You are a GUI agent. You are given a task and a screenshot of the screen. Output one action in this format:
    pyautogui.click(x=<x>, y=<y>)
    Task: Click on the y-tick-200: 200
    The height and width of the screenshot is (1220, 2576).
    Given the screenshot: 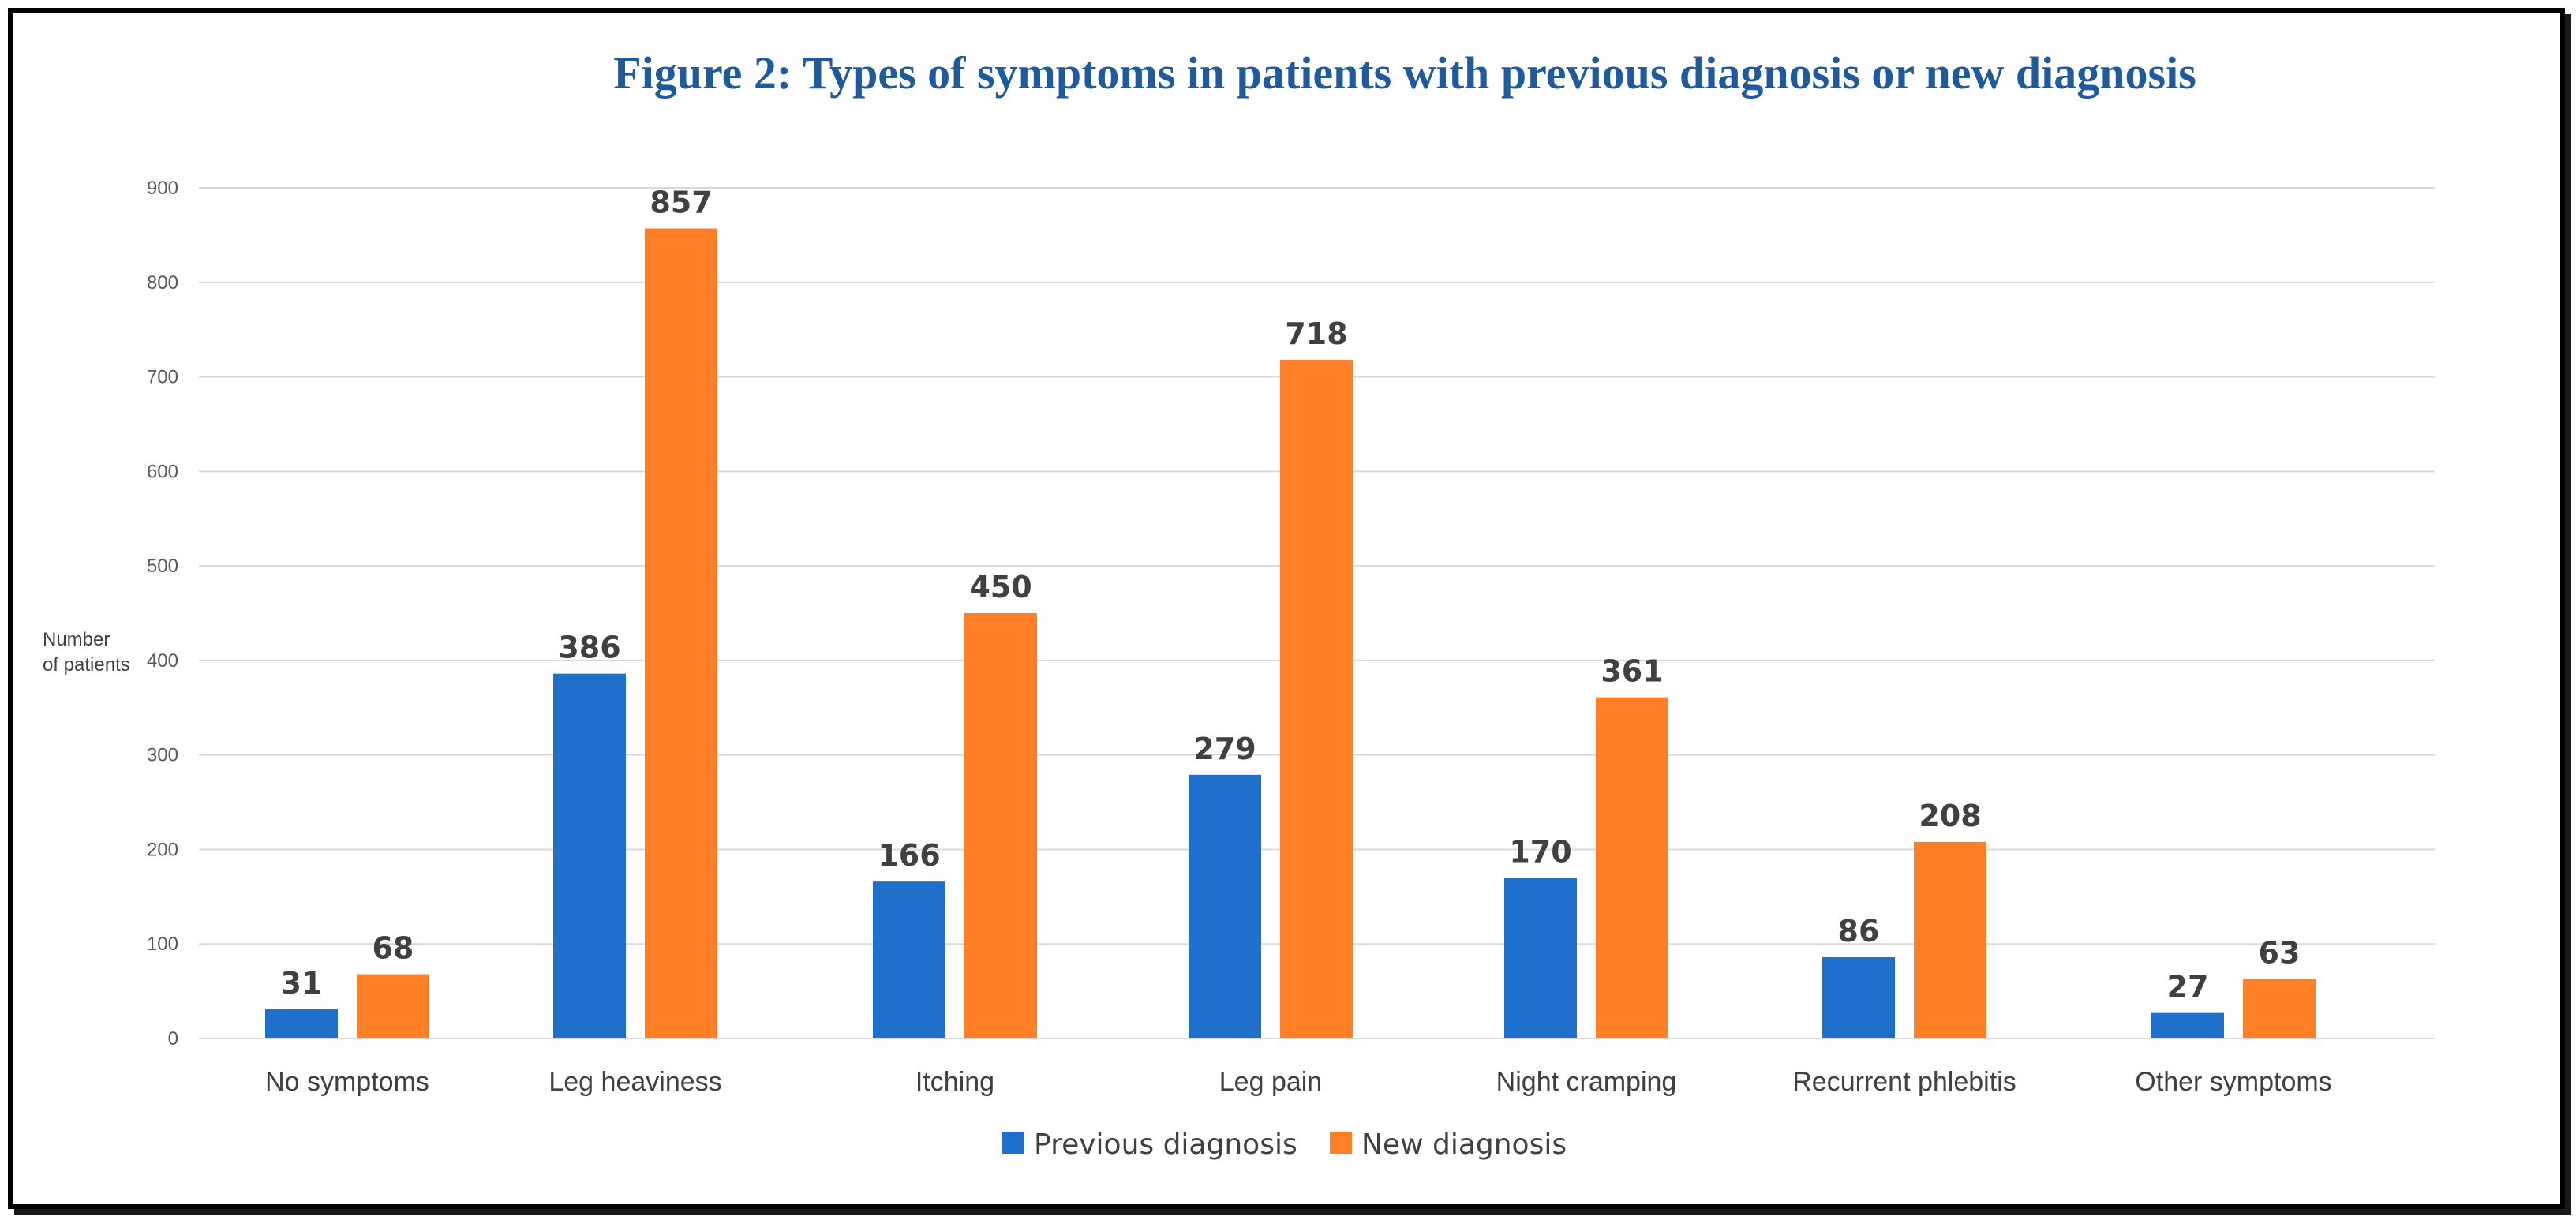 What is the action you would take?
    pyautogui.click(x=162, y=849)
    